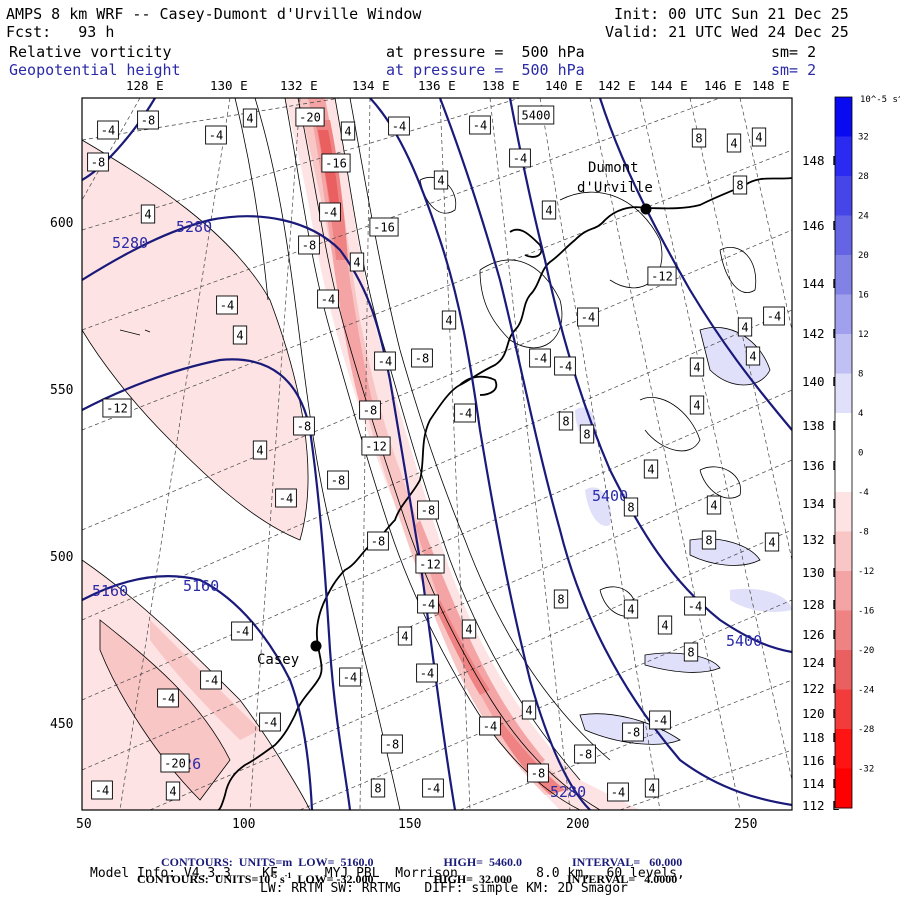  What do you see at coordinates (821, 634) in the screenshot?
I see `right-longitude-label: 126 E` at bounding box center [821, 634].